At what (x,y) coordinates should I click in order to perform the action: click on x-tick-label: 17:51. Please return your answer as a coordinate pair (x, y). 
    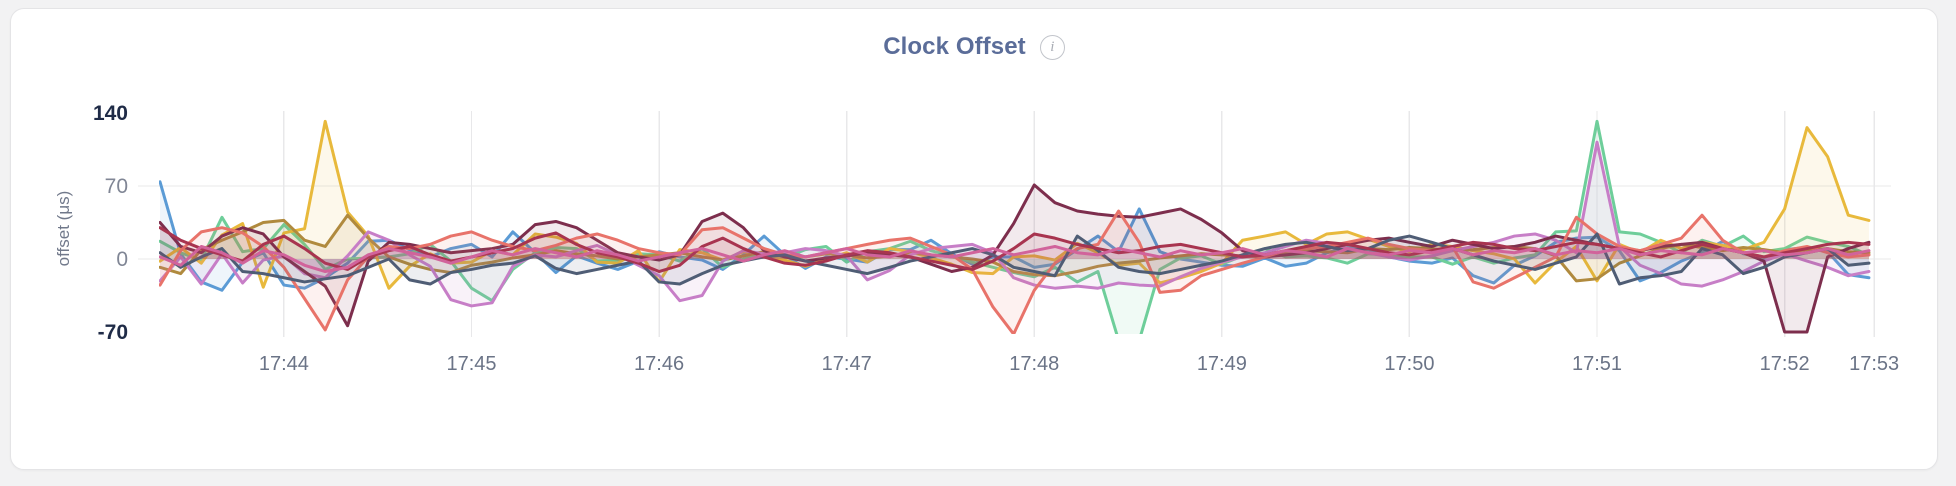
    Looking at the image, I should click on (1597, 364).